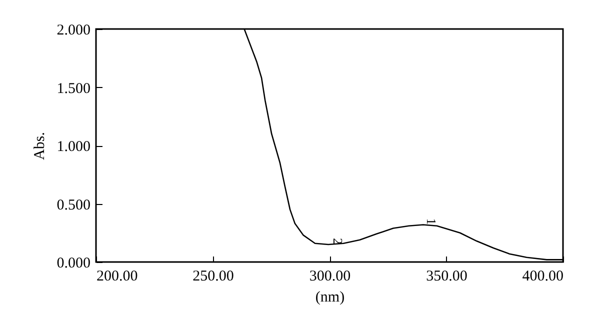  Describe the element at coordinates (213, 276) in the screenshot. I see `x-tick-label: 250.00` at that location.